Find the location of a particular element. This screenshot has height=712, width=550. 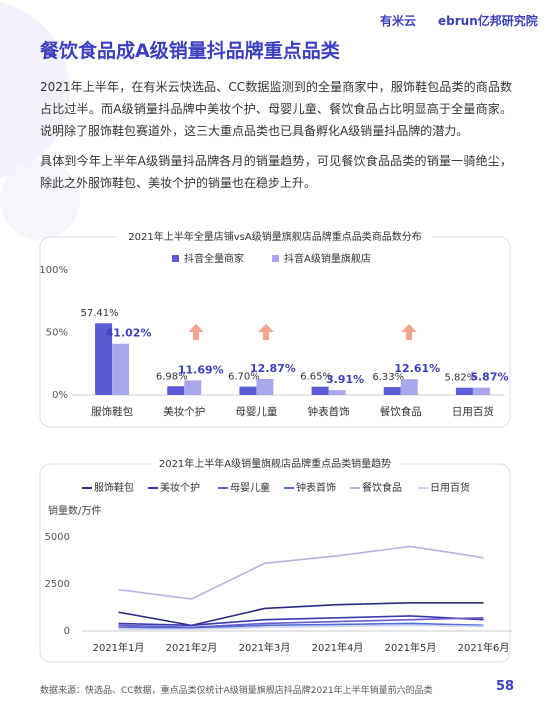

value-label: 6.98% is located at coordinates (172, 376).